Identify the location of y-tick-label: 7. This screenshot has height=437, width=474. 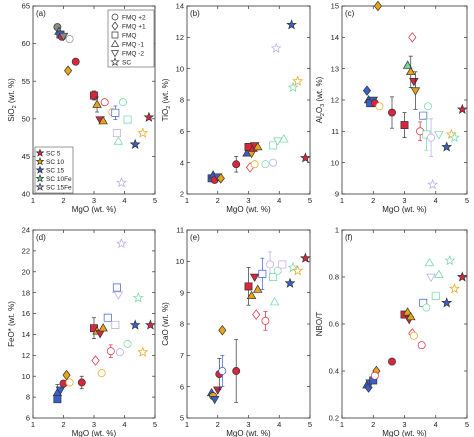
(182, 355).